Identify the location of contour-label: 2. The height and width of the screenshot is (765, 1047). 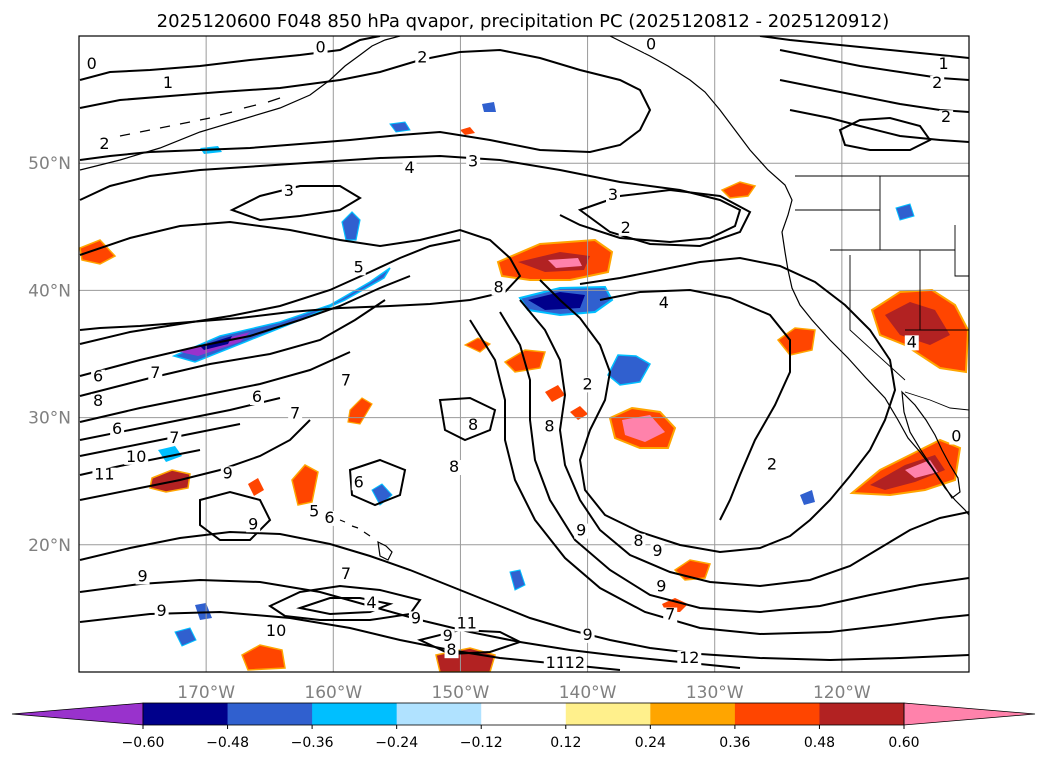
(946, 116).